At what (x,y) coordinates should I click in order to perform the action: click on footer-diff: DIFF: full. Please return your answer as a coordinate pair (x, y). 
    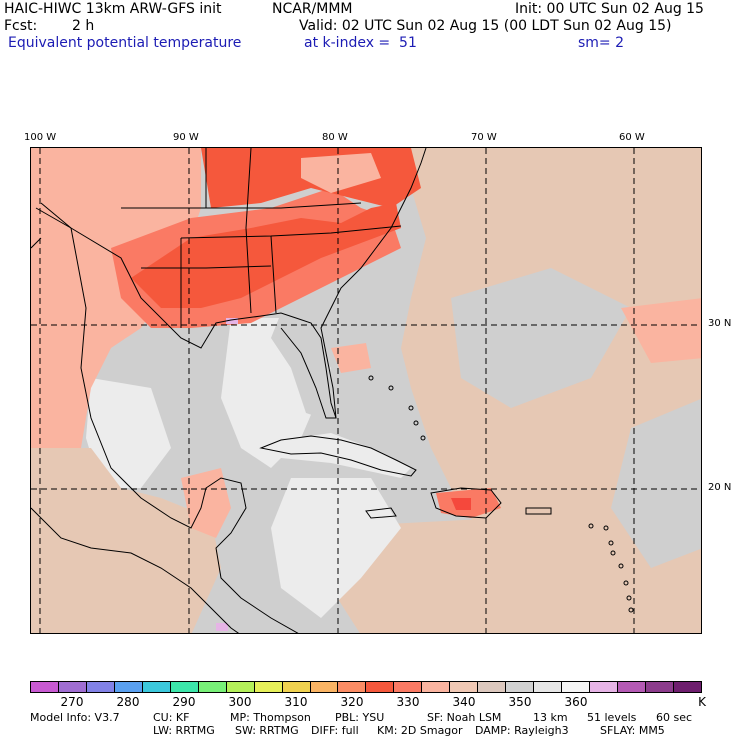
    Looking at the image, I should click on (335, 730).